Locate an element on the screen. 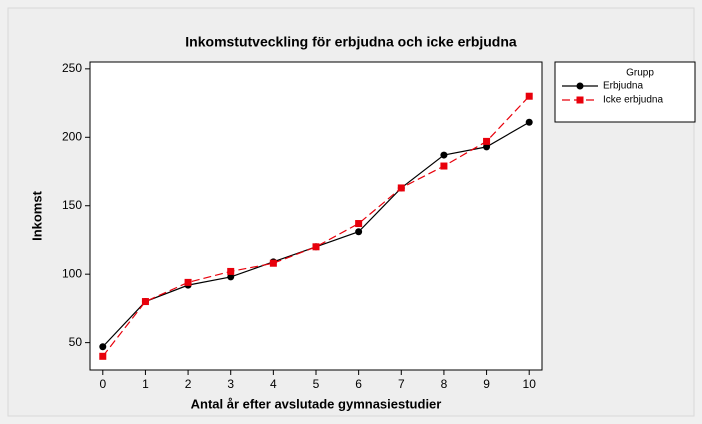  legend-title: Grupp is located at coordinates (640, 73).